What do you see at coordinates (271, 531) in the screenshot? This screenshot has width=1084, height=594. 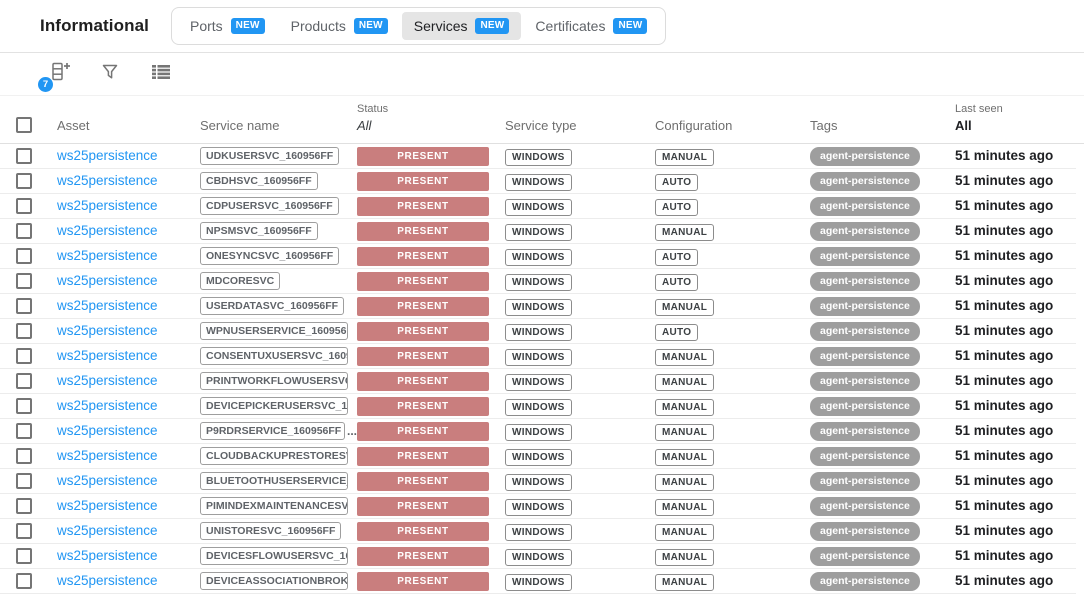 I see `service-name-chip: UNISTORESVC_160956FF` at bounding box center [271, 531].